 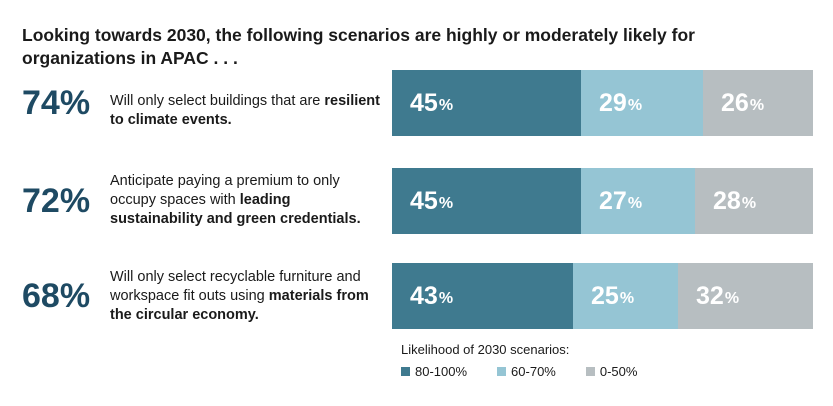 I want to click on stacked-bar: 43% 25% 32%, so click(x=602, y=296).